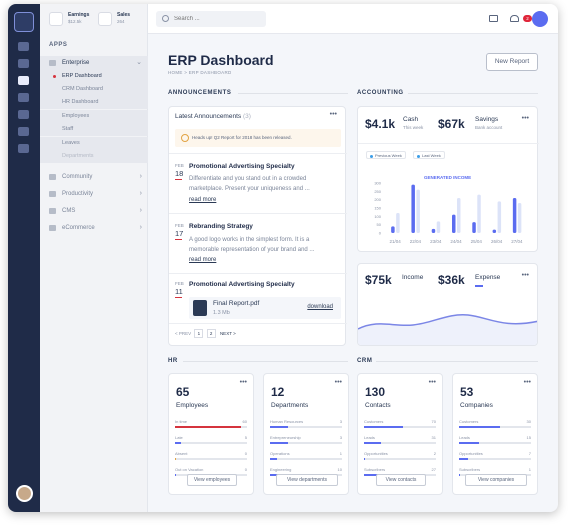 The height and width of the screenshot is (528, 568). Describe the element at coordinates (489, 127) in the screenshot. I see `savings-sub: Bank account` at that location.